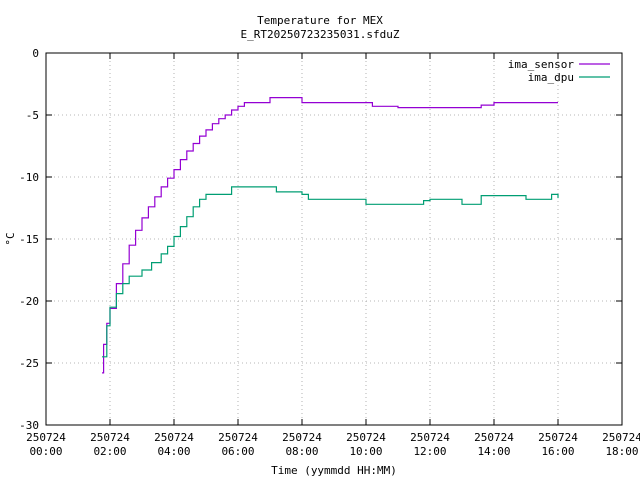  What do you see at coordinates (32, 115) in the screenshot?
I see `y-tick-label: -5` at bounding box center [32, 115].